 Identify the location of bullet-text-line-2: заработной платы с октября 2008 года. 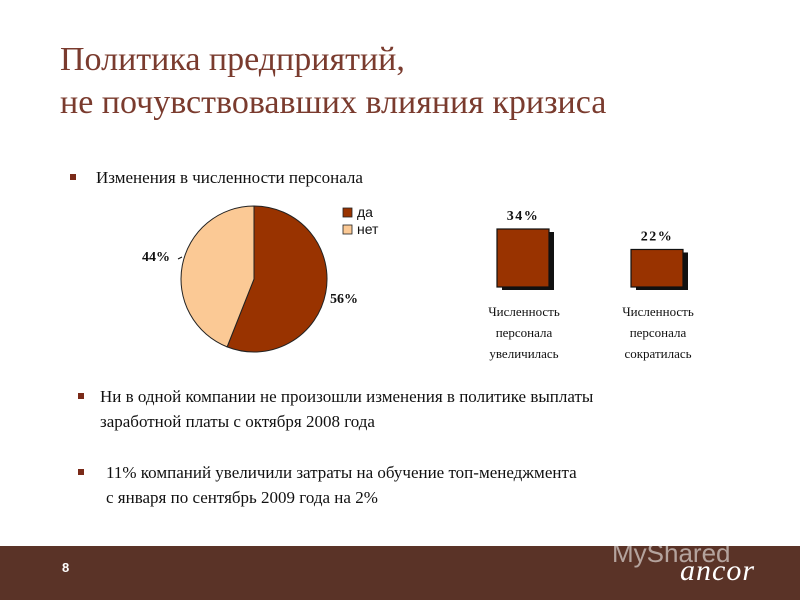
(237, 421).